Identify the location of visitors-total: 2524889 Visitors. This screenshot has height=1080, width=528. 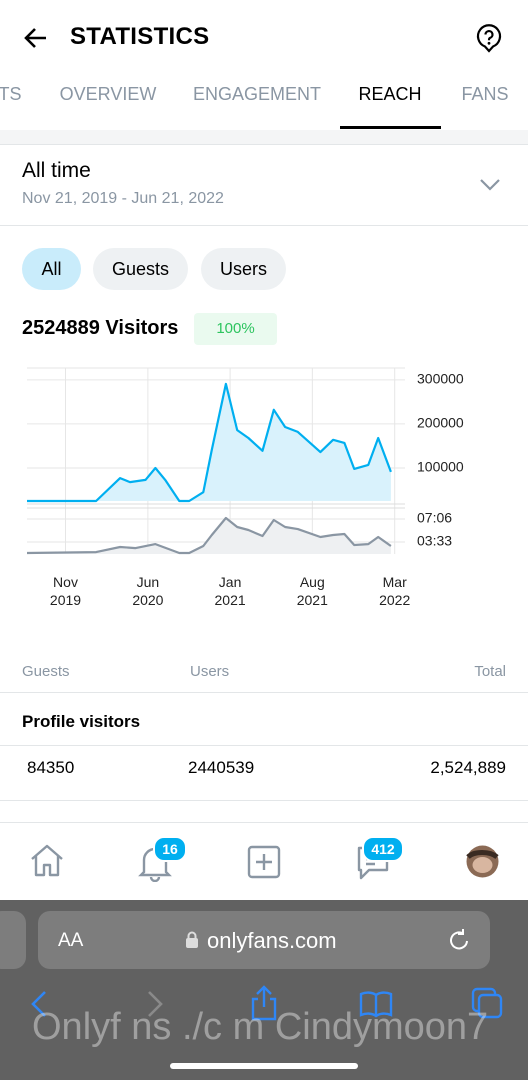
(100, 328).